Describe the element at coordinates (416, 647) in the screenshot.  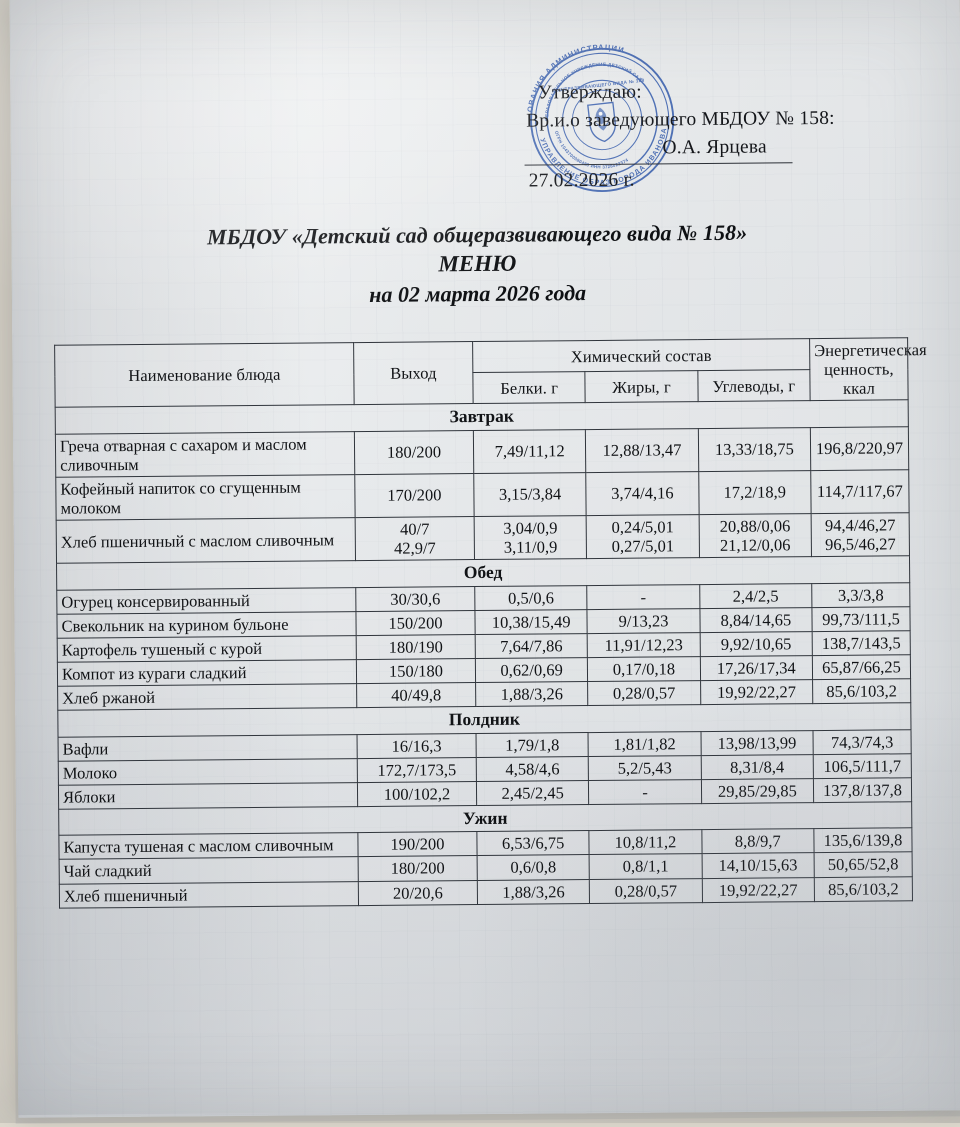
I see `dish-output: 180/190` at that location.